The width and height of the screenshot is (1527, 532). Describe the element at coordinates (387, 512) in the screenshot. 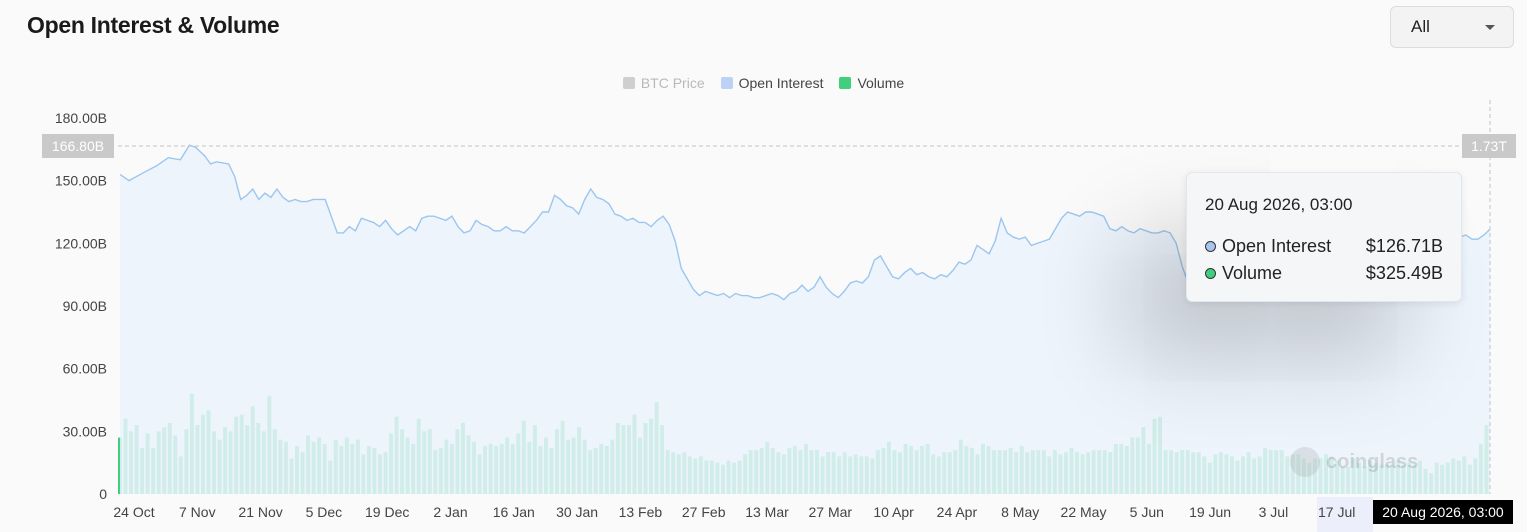

I see `x-tick-label: 19 Dec` at that location.